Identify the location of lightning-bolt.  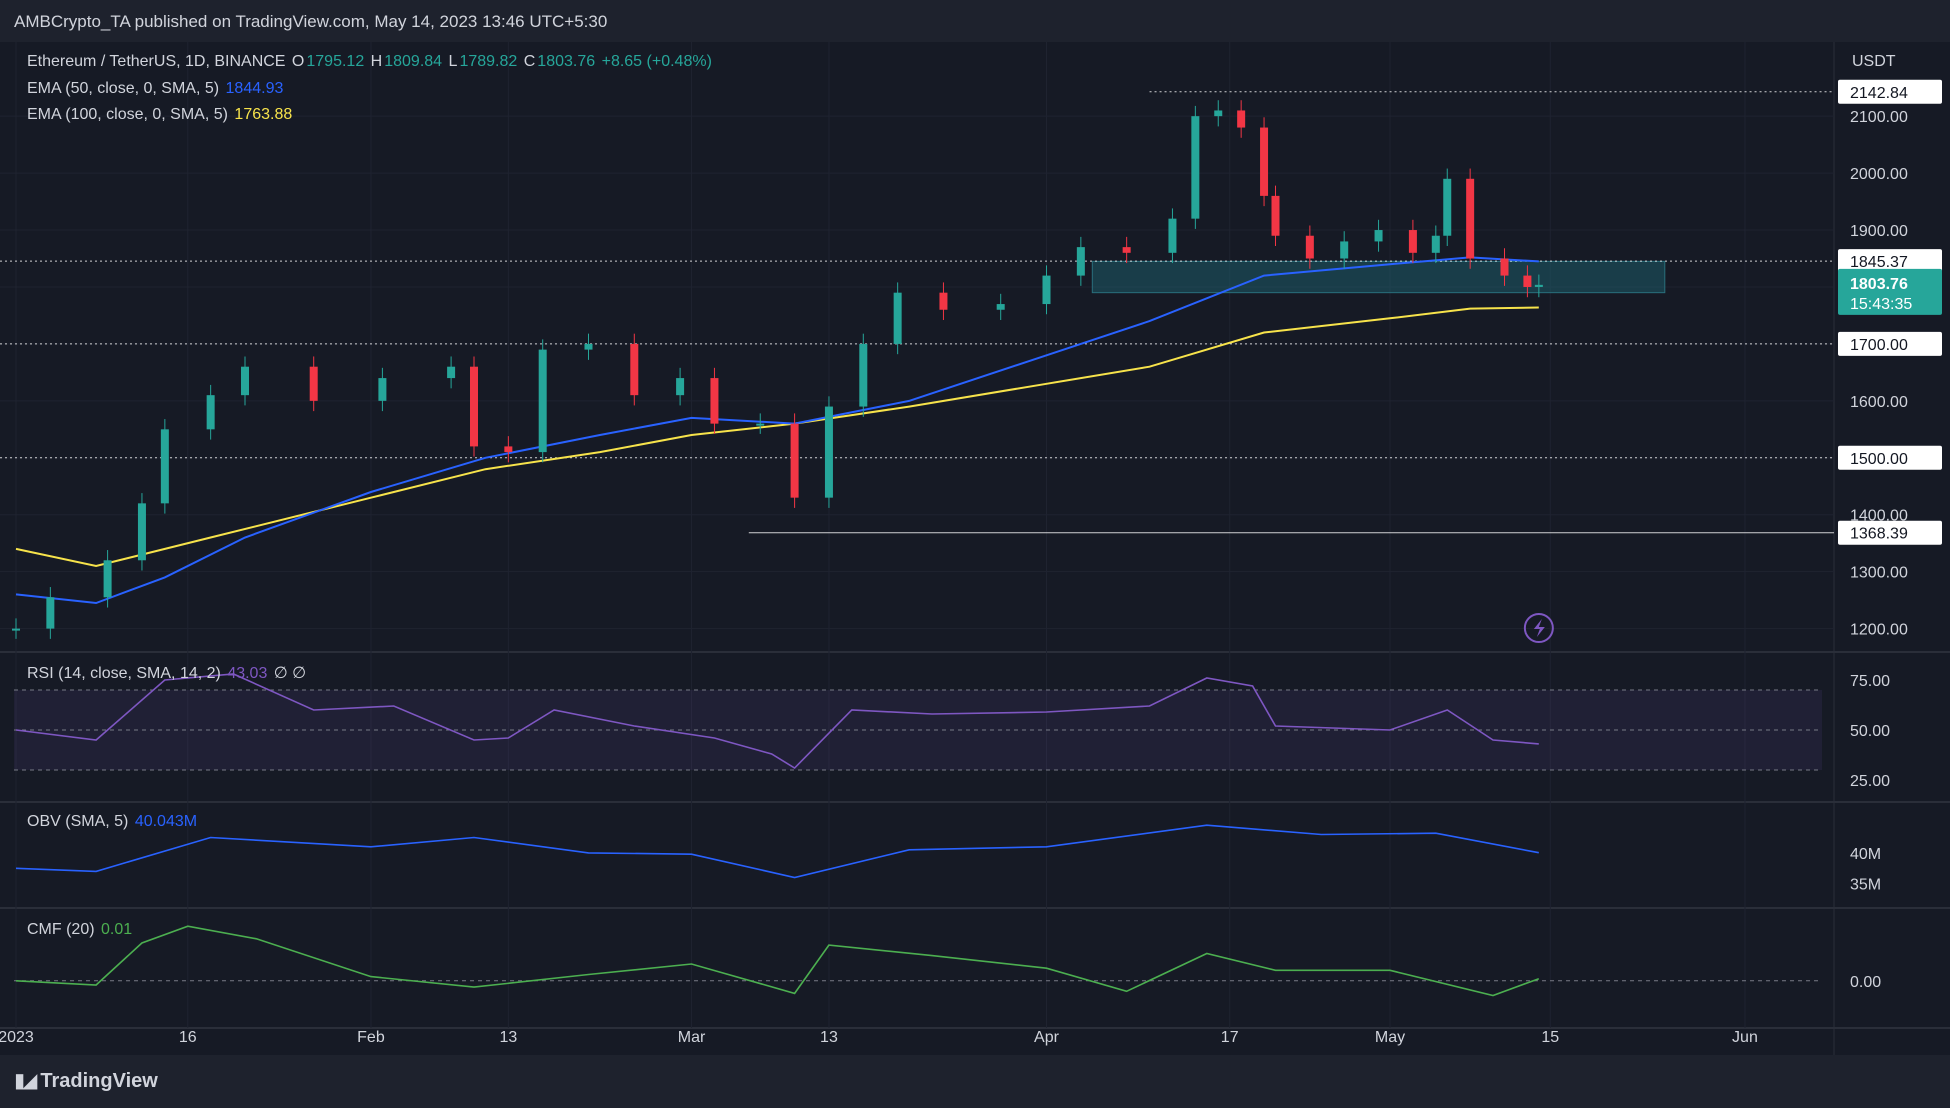
(1539, 628).